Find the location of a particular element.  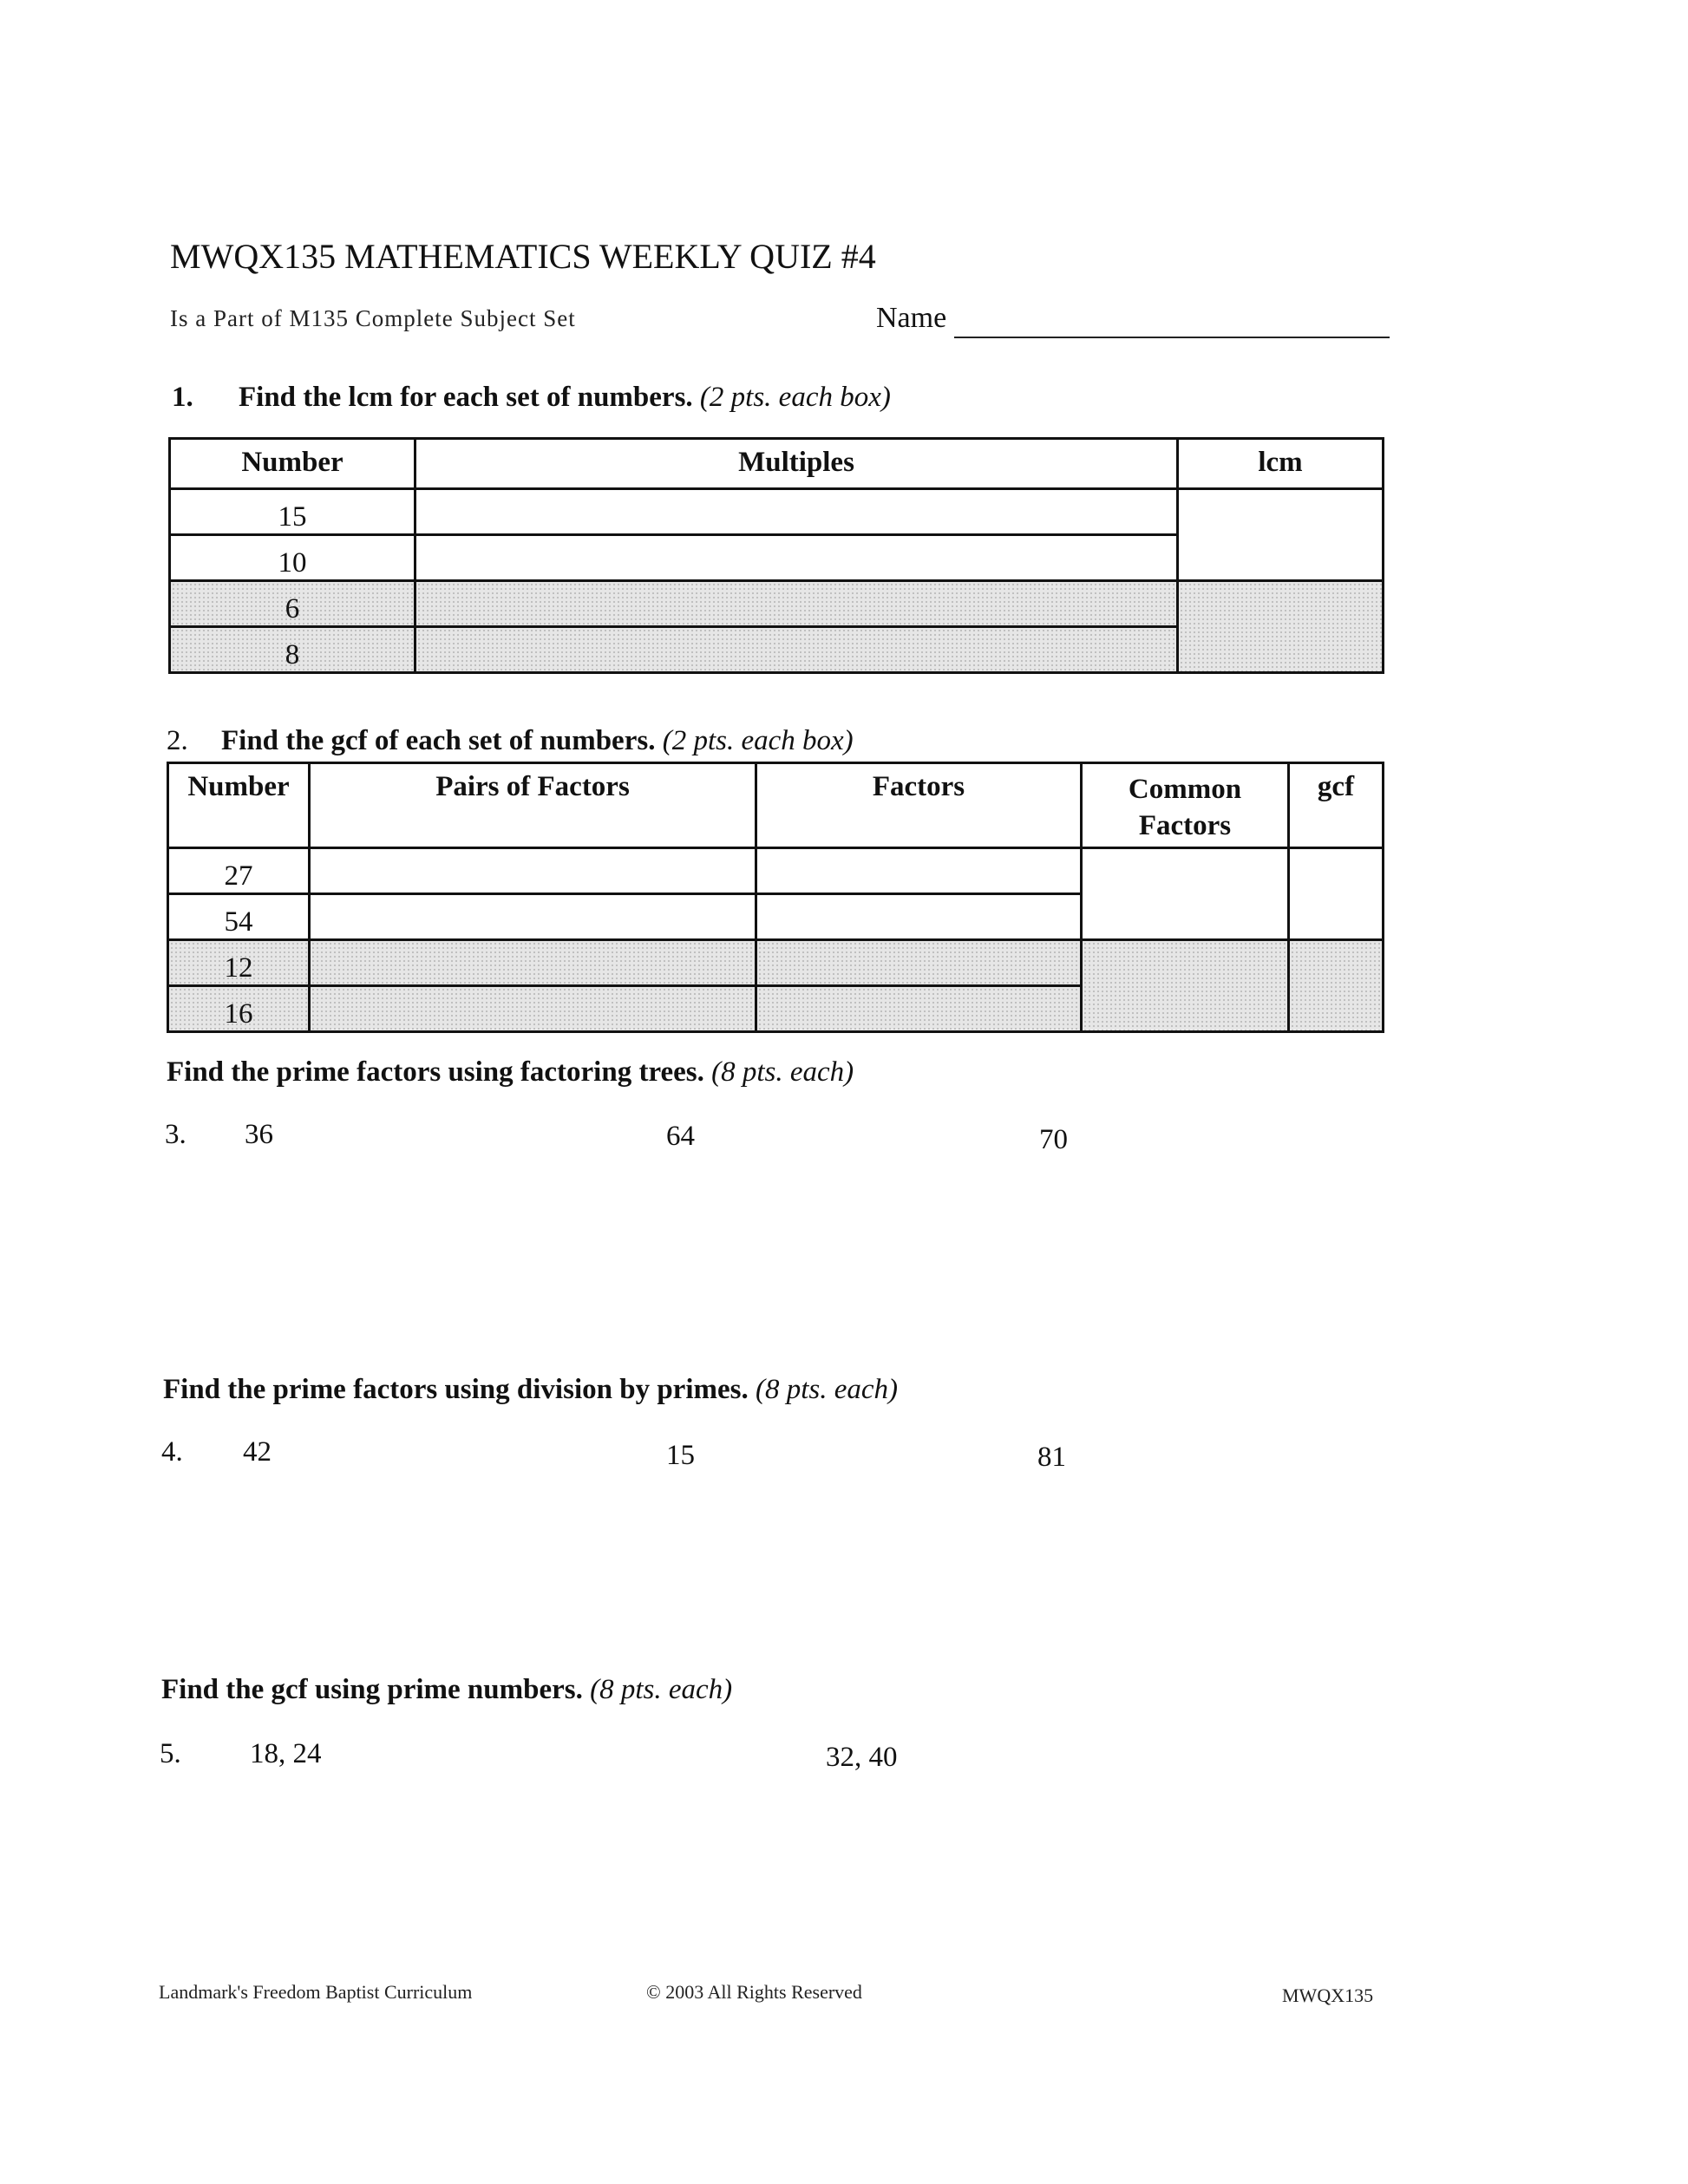

q5-number: 5. is located at coordinates (170, 1753).